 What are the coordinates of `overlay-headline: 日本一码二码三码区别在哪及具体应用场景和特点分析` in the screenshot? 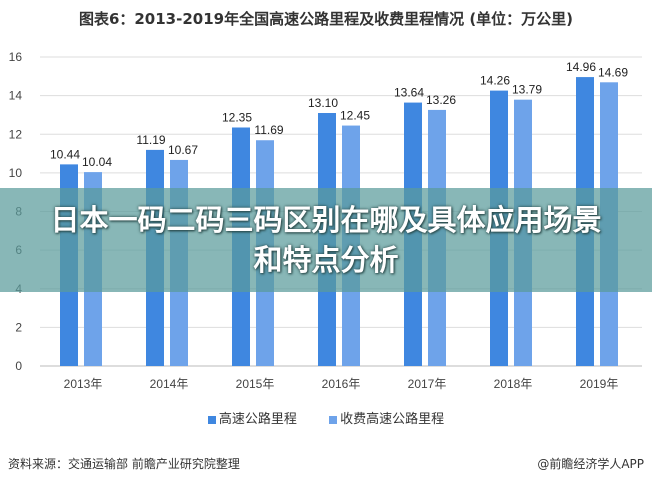 It's located at (326, 240).